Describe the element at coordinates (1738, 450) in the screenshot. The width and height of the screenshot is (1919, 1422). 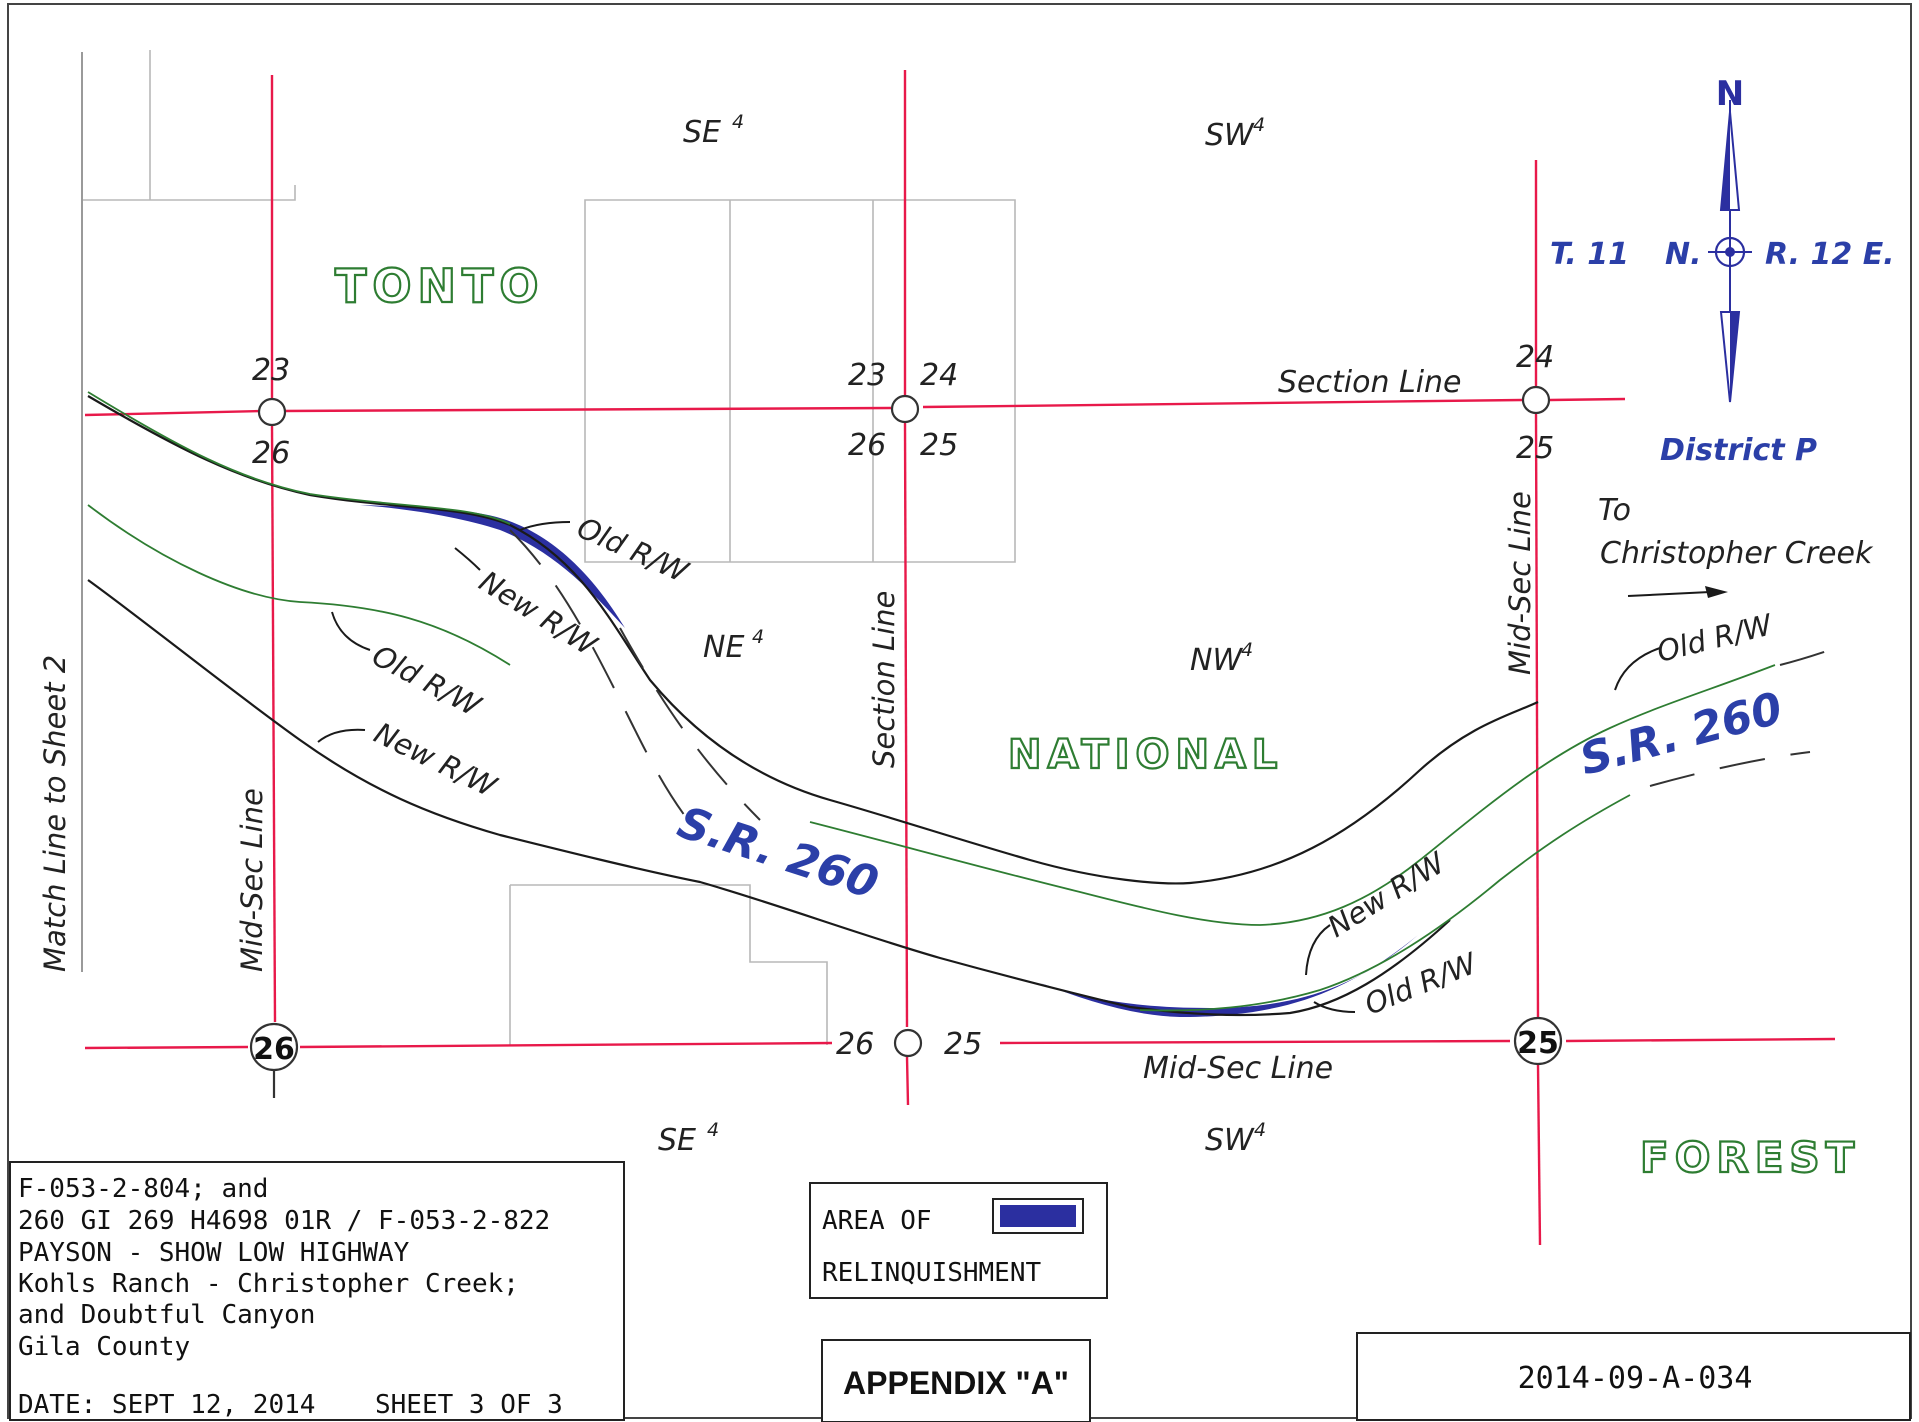
I see `district-label: District P` at that location.